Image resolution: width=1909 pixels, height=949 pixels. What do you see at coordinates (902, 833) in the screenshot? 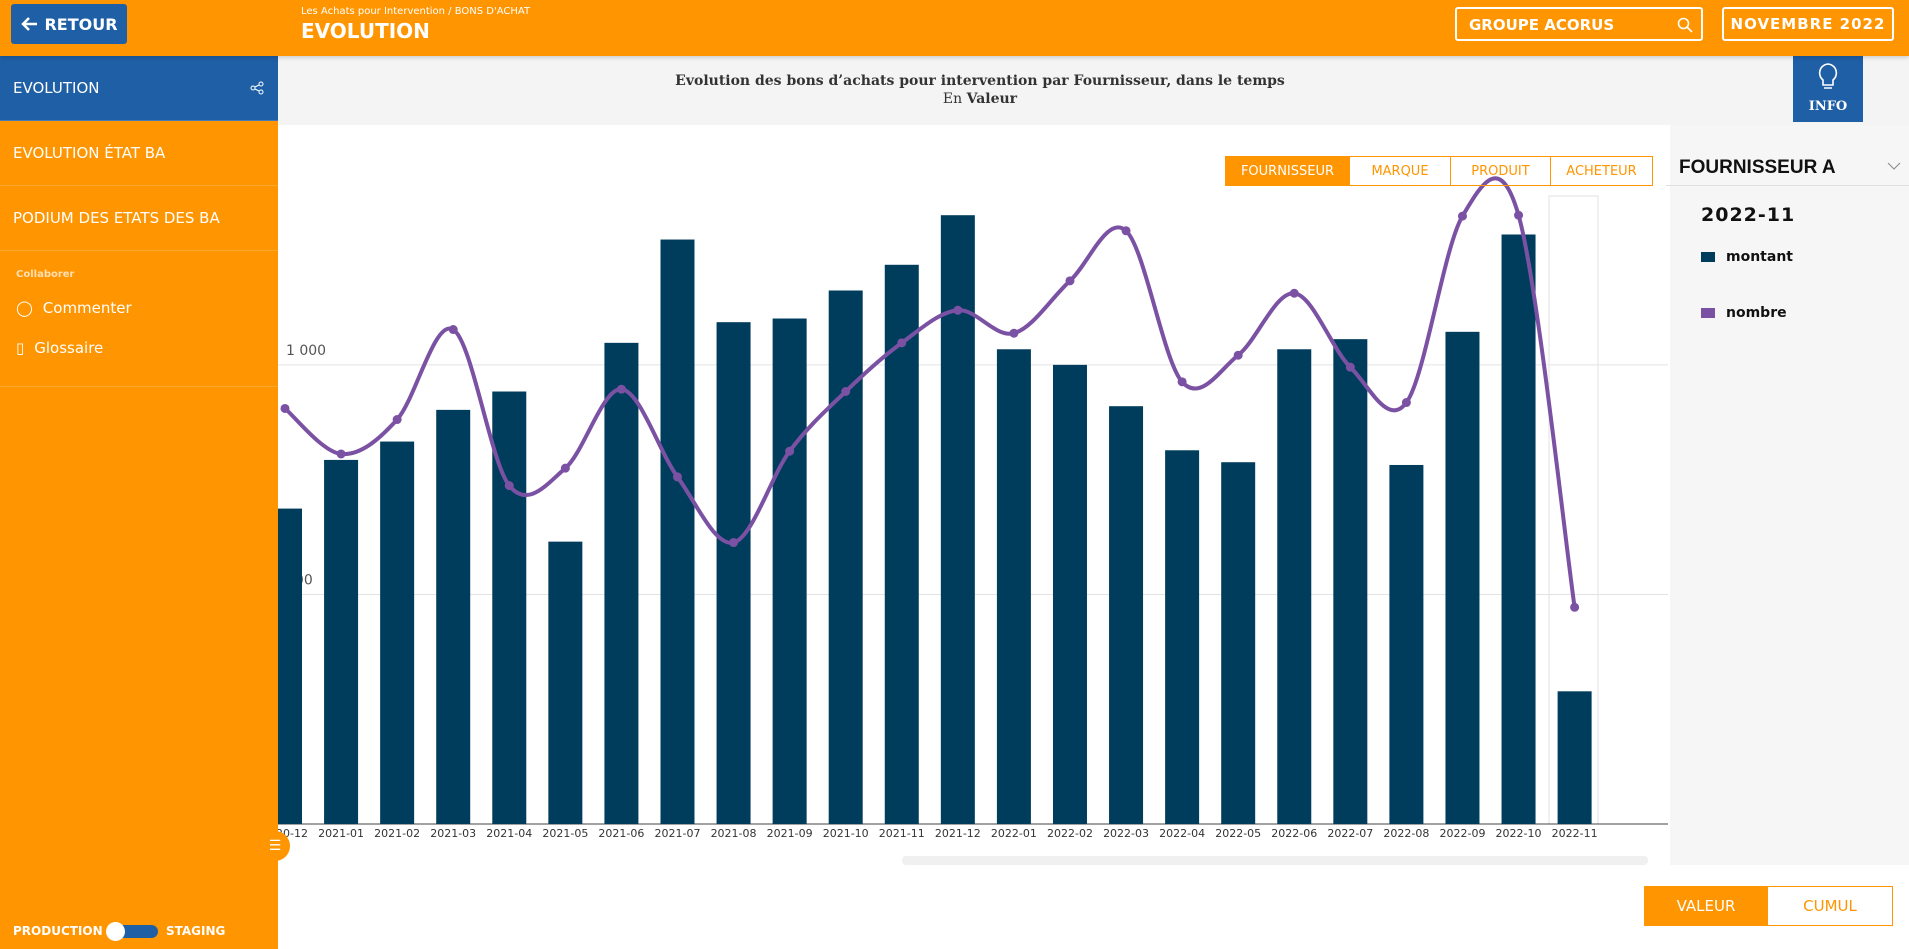
I see `x-tick-label: 2021-11` at bounding box center [902, 833].